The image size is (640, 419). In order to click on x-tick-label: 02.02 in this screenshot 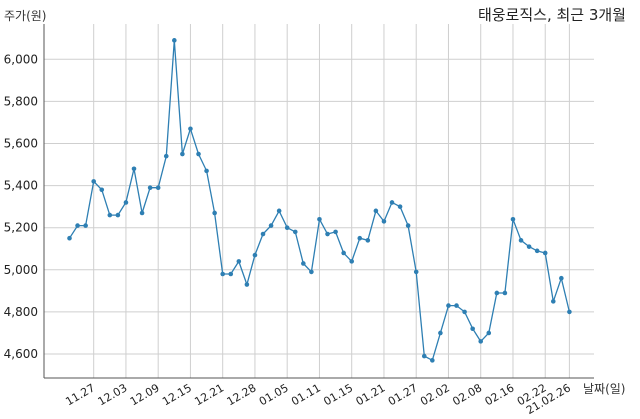, I will do `click(435, 394)`.